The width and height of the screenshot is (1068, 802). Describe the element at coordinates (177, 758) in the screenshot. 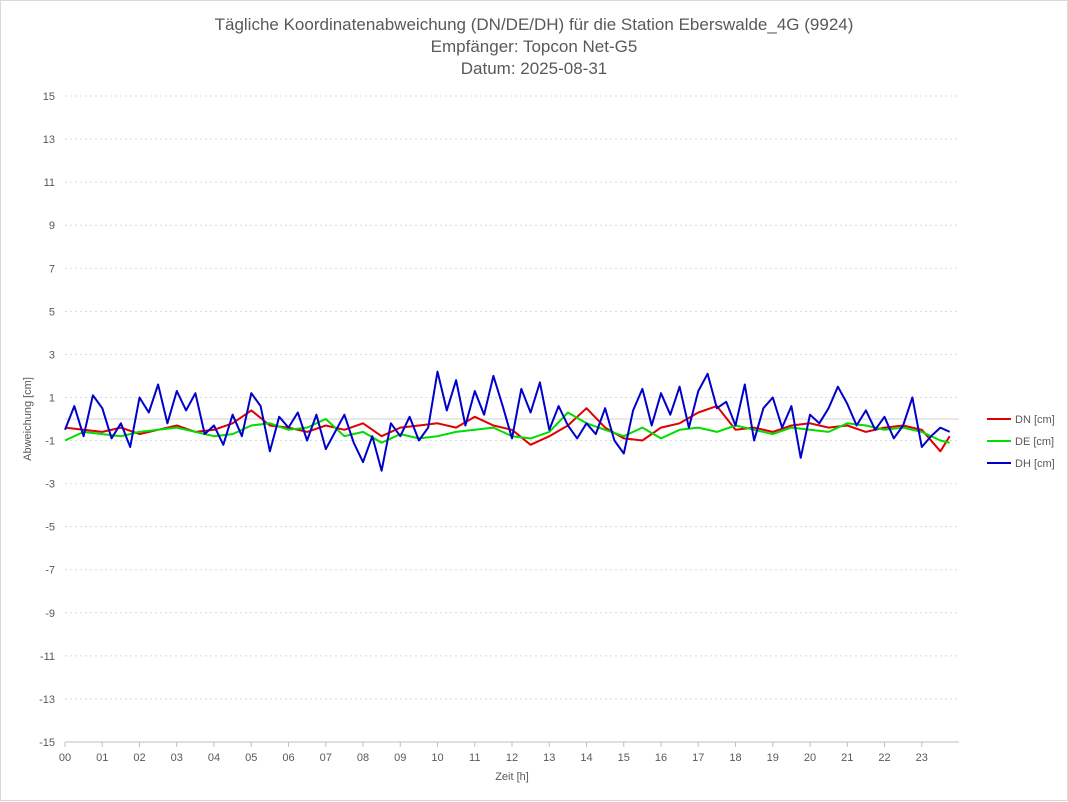

I see `x-tick-label: 03` at that location.